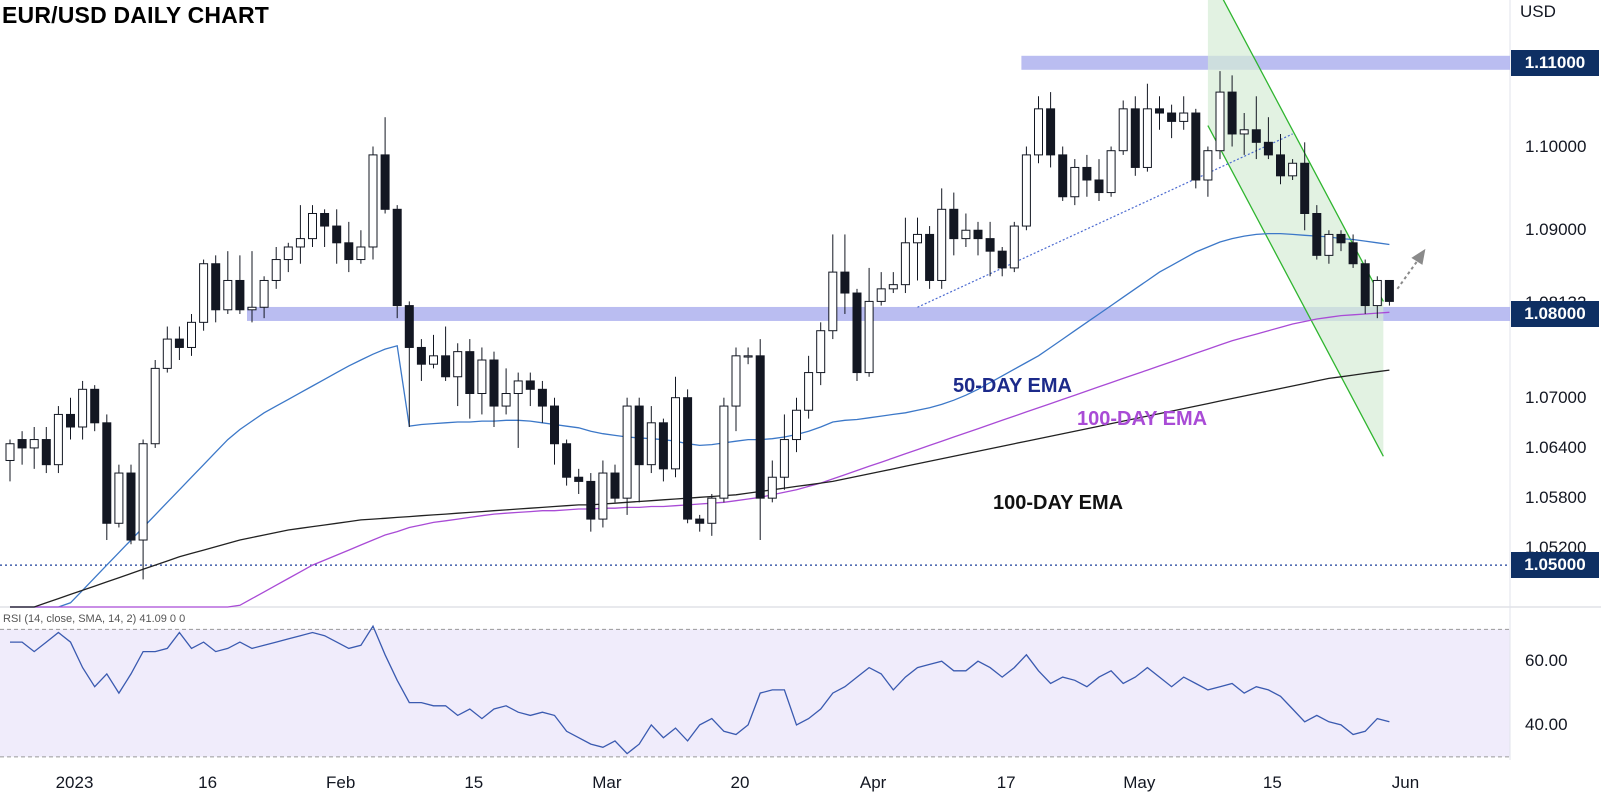 The image size is (1601, 799). I want to click on channel-lower-line, so click(1295, 291).